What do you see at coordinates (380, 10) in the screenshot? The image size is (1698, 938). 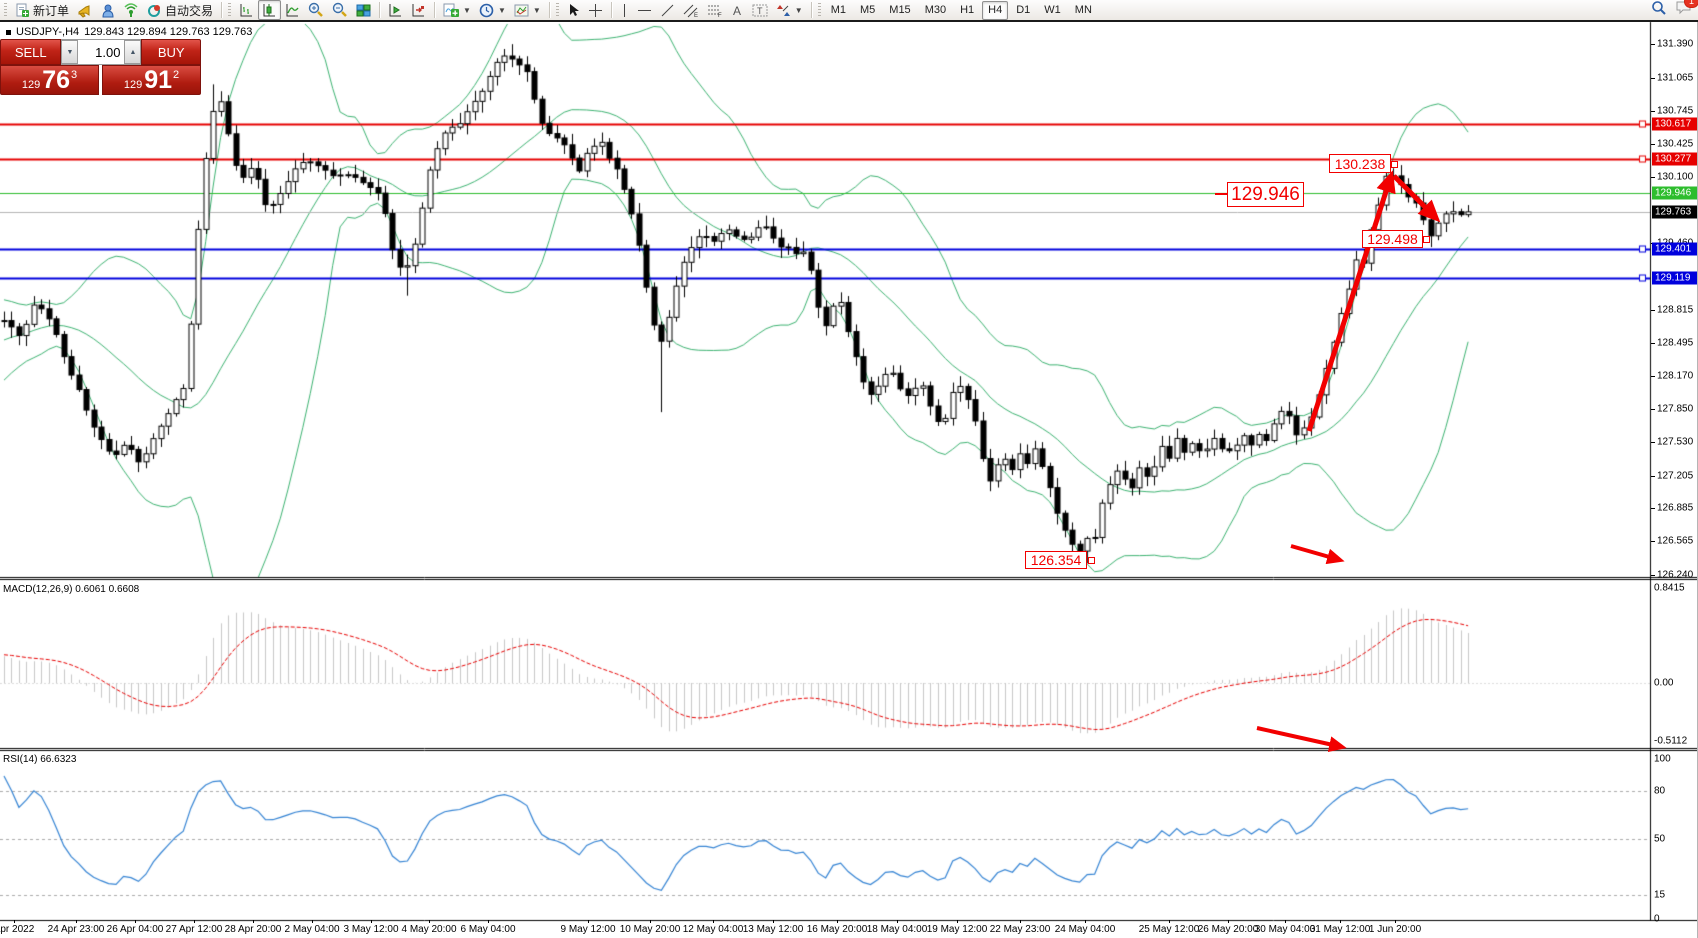 I see `separator` at bounding box center [380, 10].